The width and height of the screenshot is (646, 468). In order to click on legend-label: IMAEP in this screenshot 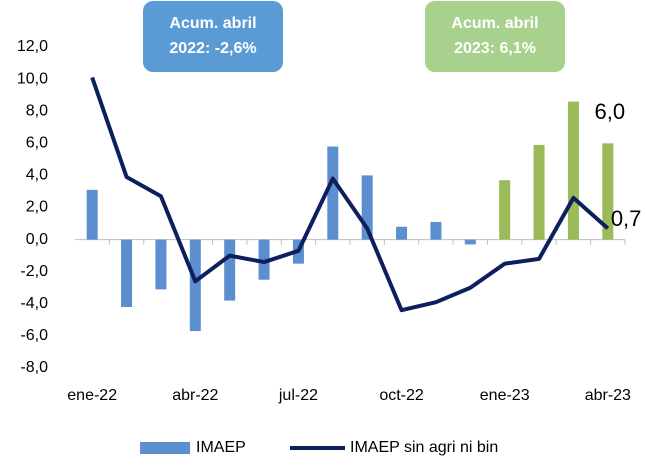, I will do `click(221, 447)`.